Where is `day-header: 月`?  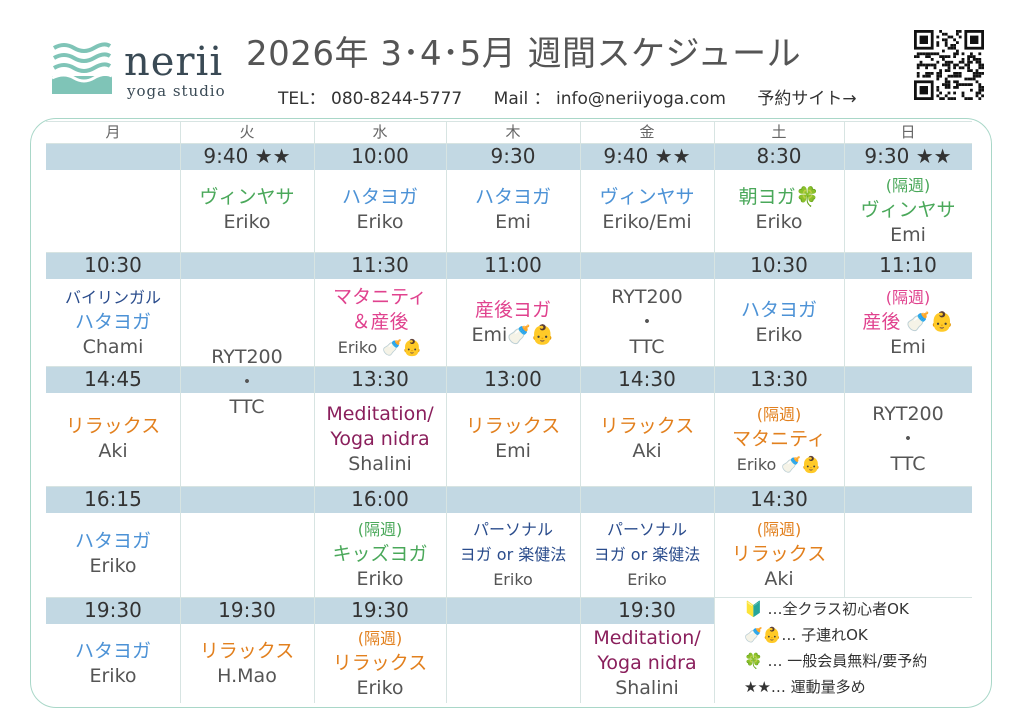
day-header: 月 is located at coordinates (113, 132).